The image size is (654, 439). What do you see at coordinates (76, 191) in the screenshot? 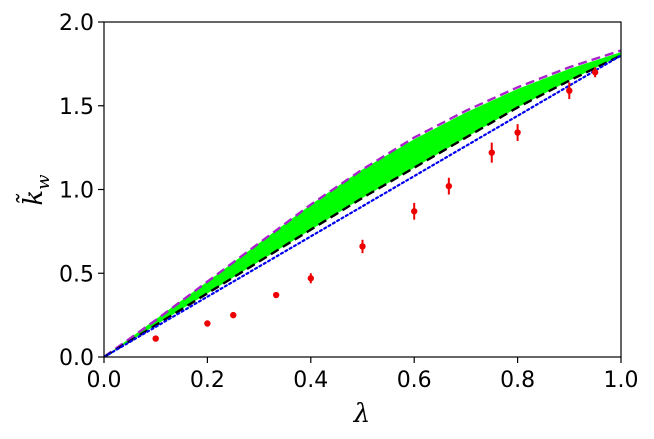
I see `y-tick-label: 1.0` at bounding box center [76, 191].